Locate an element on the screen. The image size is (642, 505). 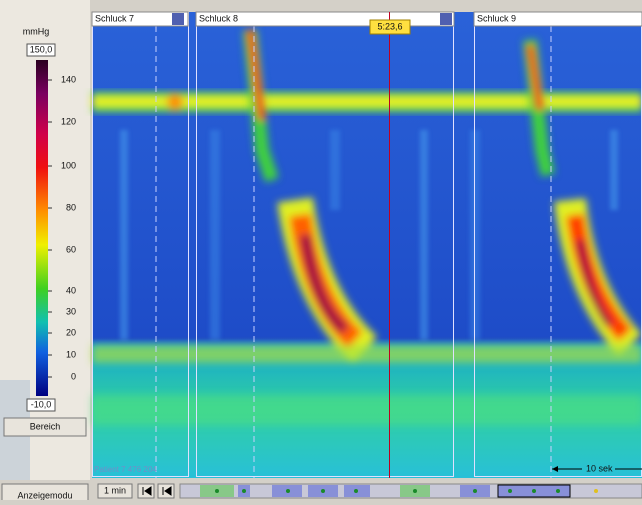
color-tick-label: 40 is located at coordinates (71, 290).